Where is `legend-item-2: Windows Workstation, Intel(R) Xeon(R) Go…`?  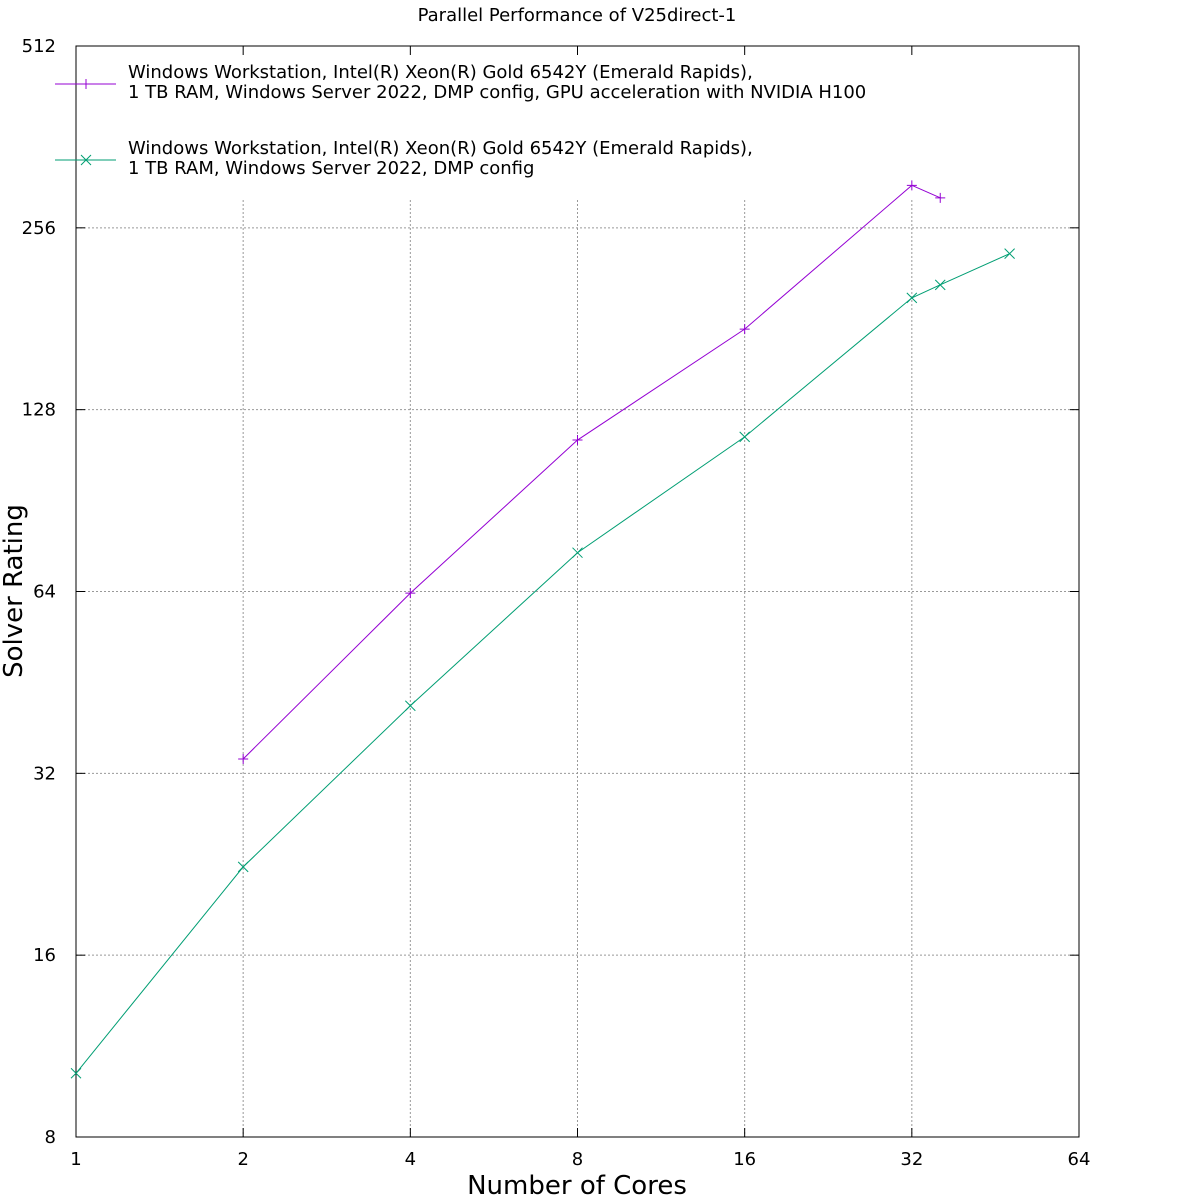
legend-item-2: Windows Workstation, Intel(R) Xeon(R) Go… is located at coordinates (404, 158).